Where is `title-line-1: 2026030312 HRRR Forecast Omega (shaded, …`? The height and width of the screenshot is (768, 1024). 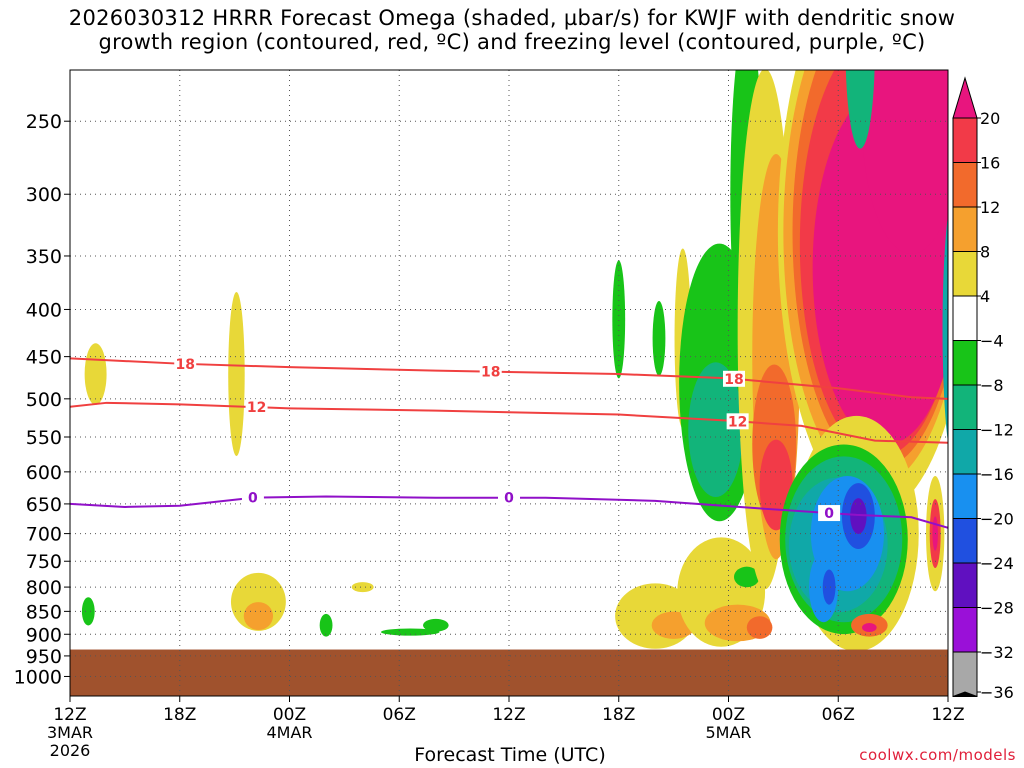 title-line-1: 2026030312 HRRR Forecast Omega (shaded, … is located at coordinates (512, 18).